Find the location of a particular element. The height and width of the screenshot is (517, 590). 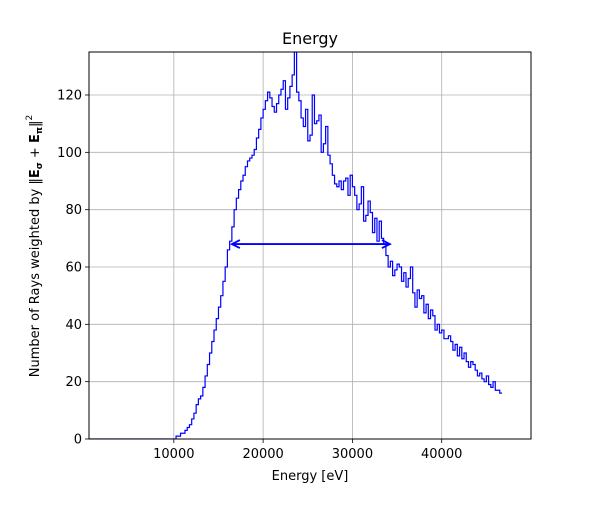

arrow-head-left is located at coordinates (235, 244).